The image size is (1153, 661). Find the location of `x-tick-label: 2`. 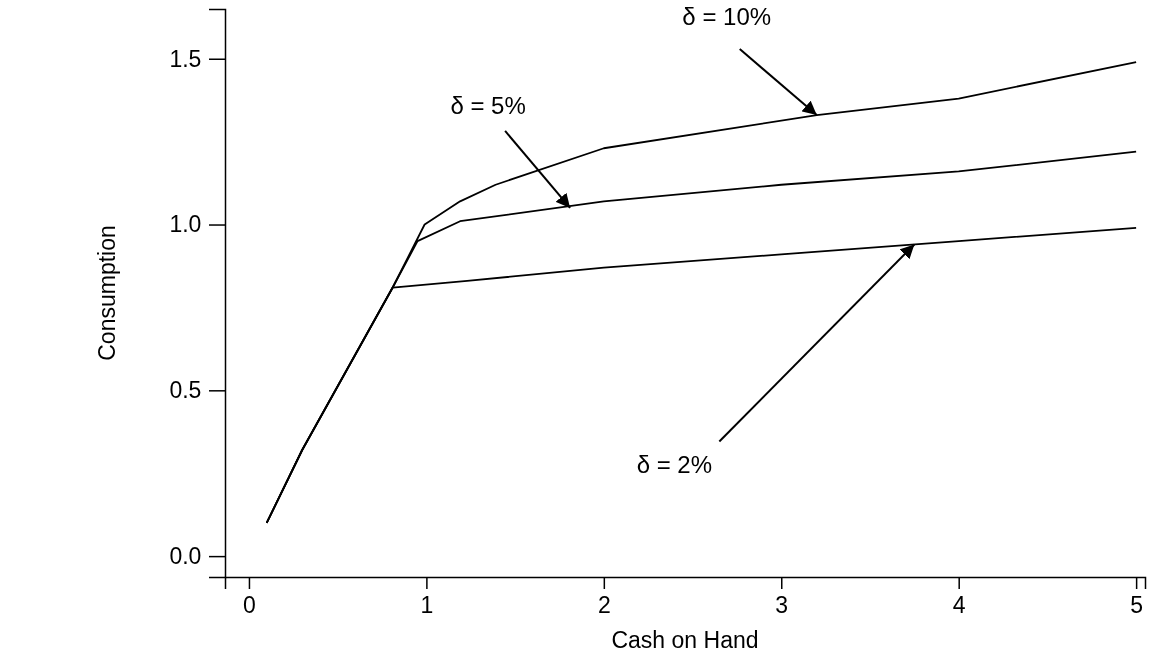

x-tick-label: 2 is located at coordinates (604, 604).